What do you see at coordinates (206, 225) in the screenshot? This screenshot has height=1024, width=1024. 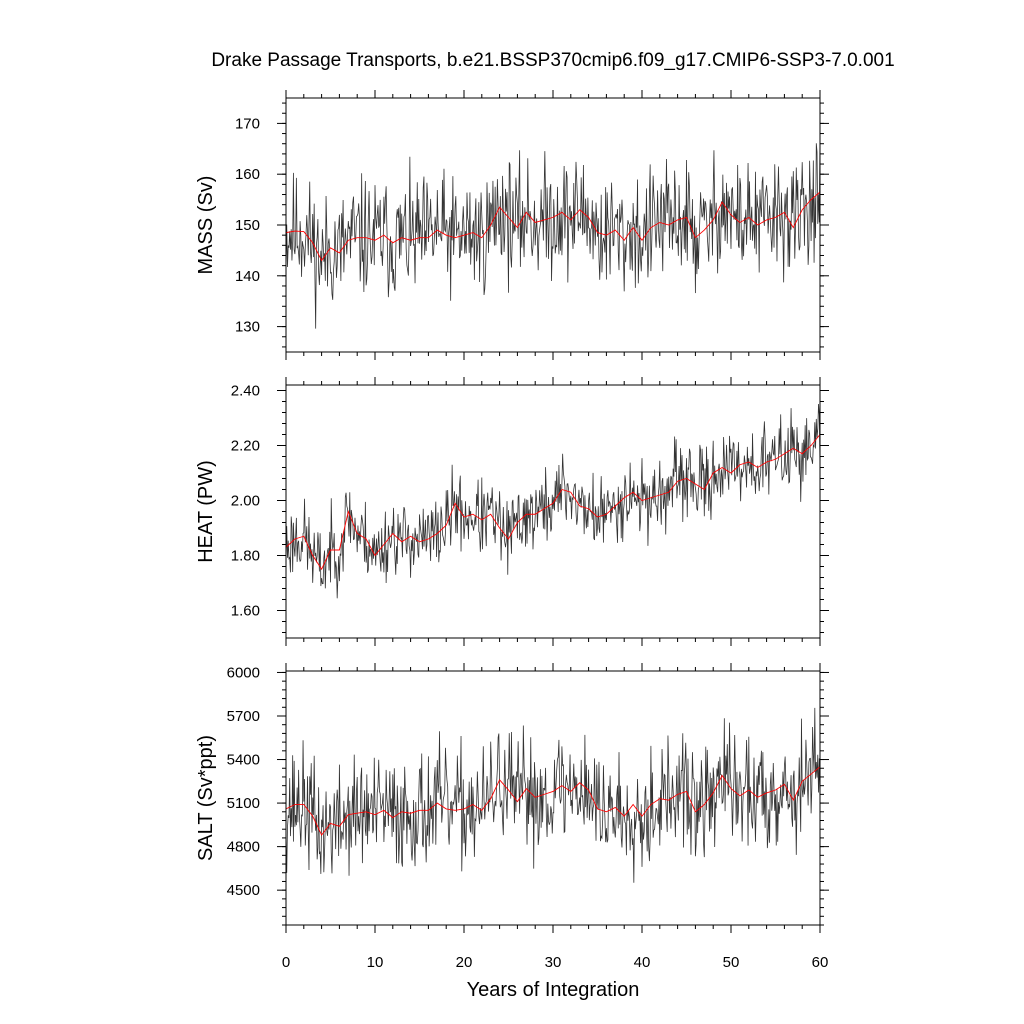 I see `y-axis-title: MASS (Sv)` at bounding box center [206, 225].